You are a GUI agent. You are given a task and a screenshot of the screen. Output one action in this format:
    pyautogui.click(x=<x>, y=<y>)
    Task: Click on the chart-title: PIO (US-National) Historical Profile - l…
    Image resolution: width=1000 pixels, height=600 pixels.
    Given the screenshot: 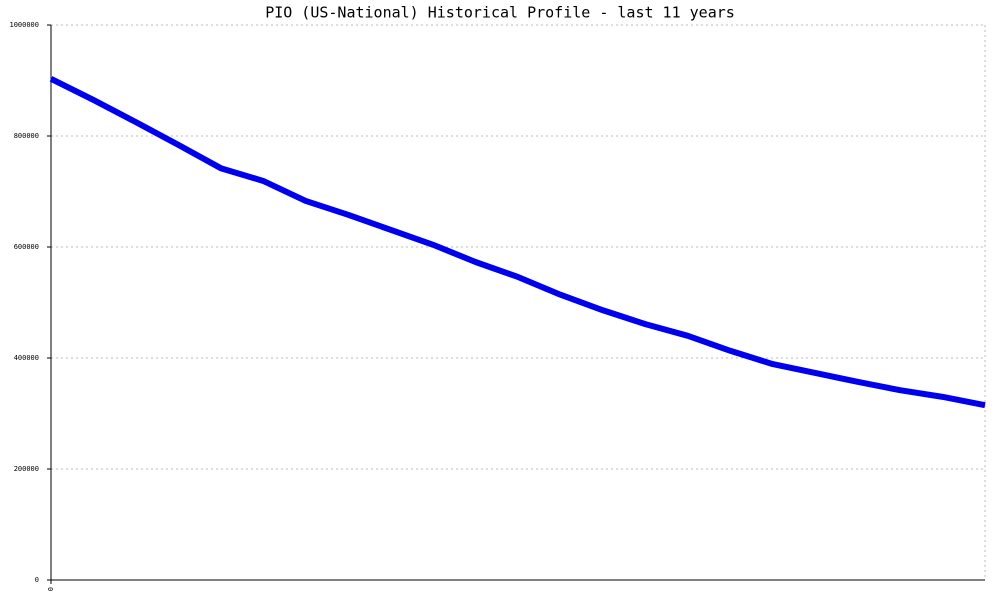 What is the action you would take?
    pyautogui.click(x=500, y=13)
    